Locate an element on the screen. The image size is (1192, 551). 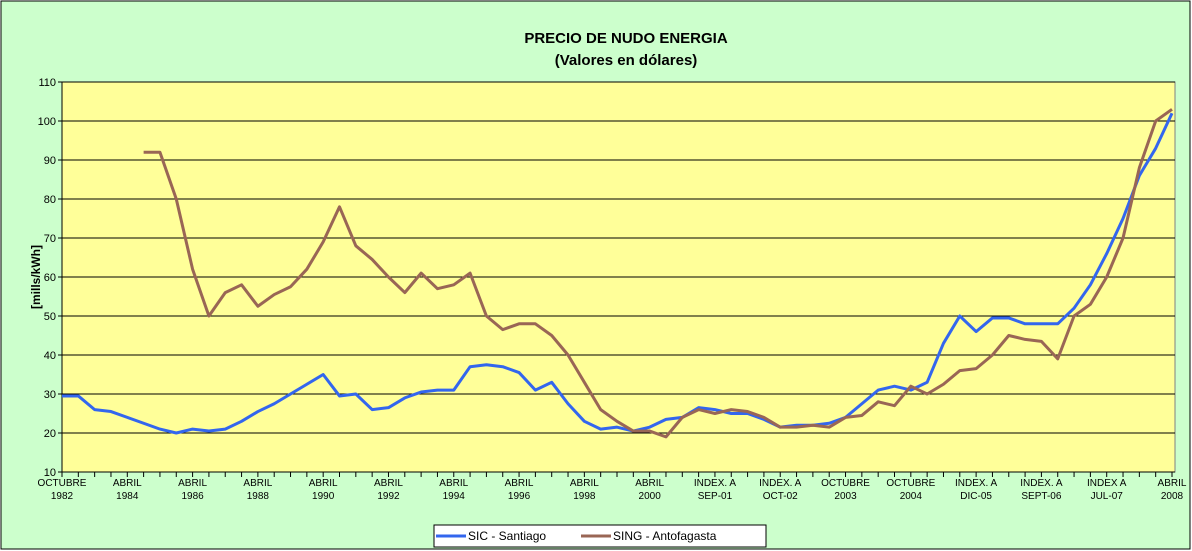
y-tick-label: 70 is located at coordinates (50, 239).